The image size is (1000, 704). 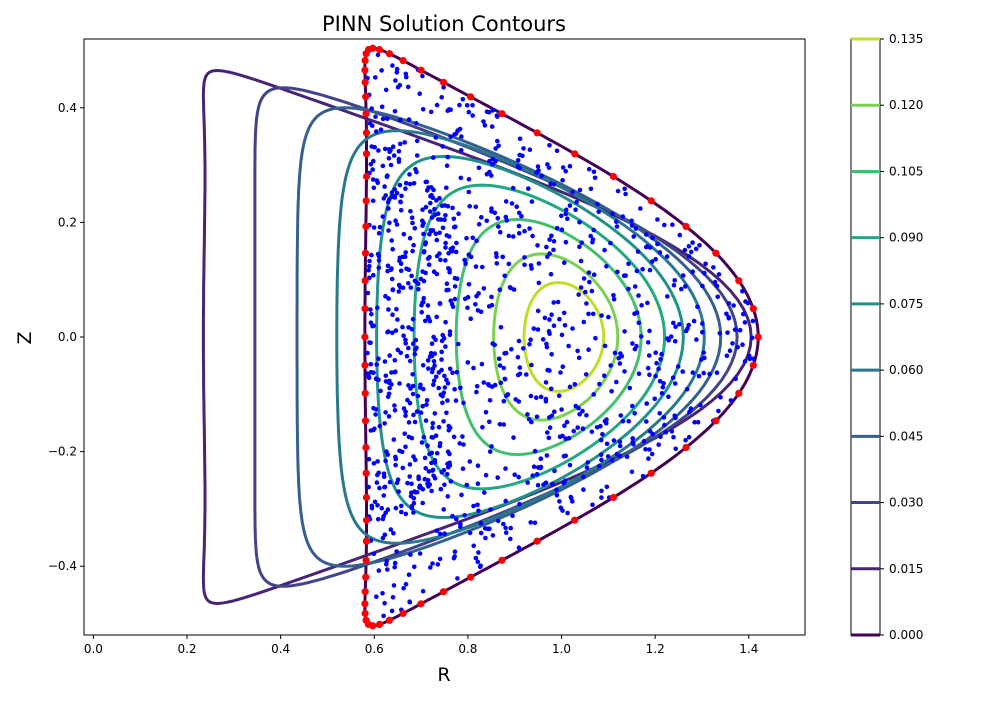 I want to click on colorbar-tick-label: 0.045, so click(x=906, y=436).